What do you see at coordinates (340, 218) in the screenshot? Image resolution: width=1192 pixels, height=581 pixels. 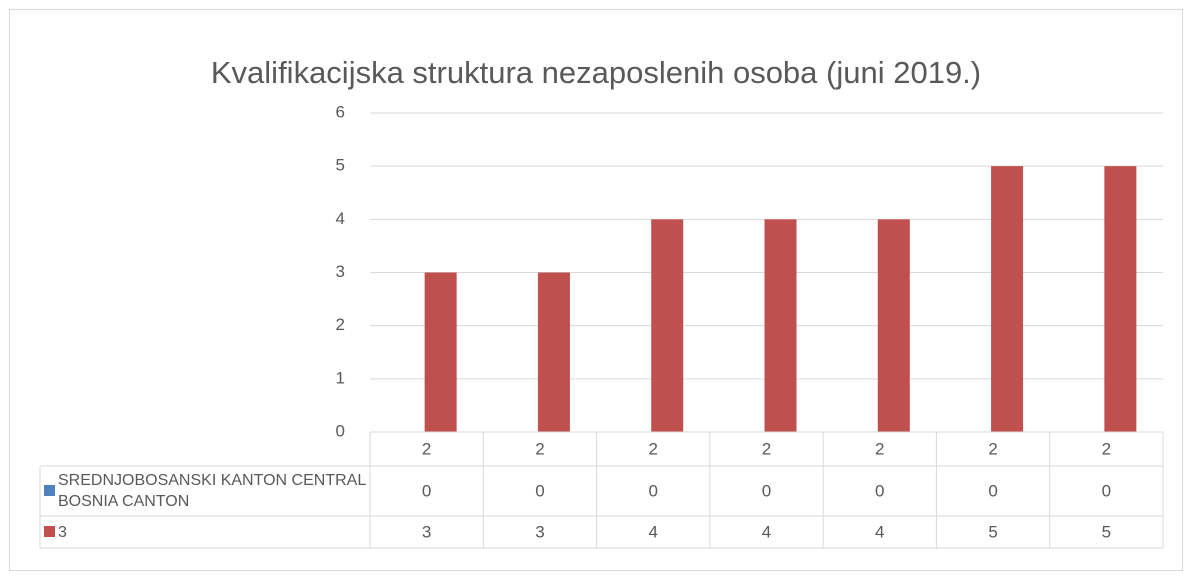 I see `y-tick-label: 4` at bounding box center [340, 218].